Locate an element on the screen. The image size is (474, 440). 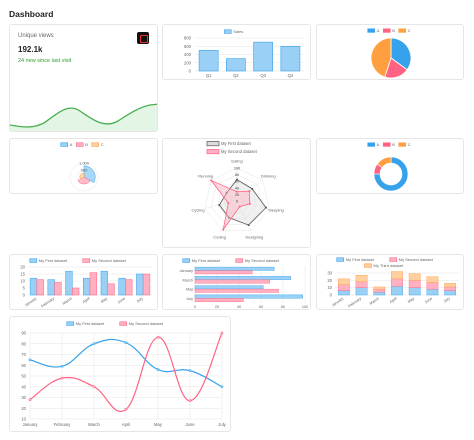
sparkline-line is located at coordinates (83, 115).